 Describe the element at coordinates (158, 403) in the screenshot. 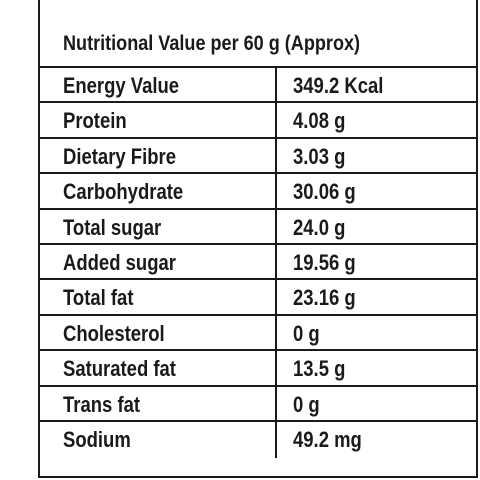

I see `nutrient-name-cell: Trans fat` at that location.